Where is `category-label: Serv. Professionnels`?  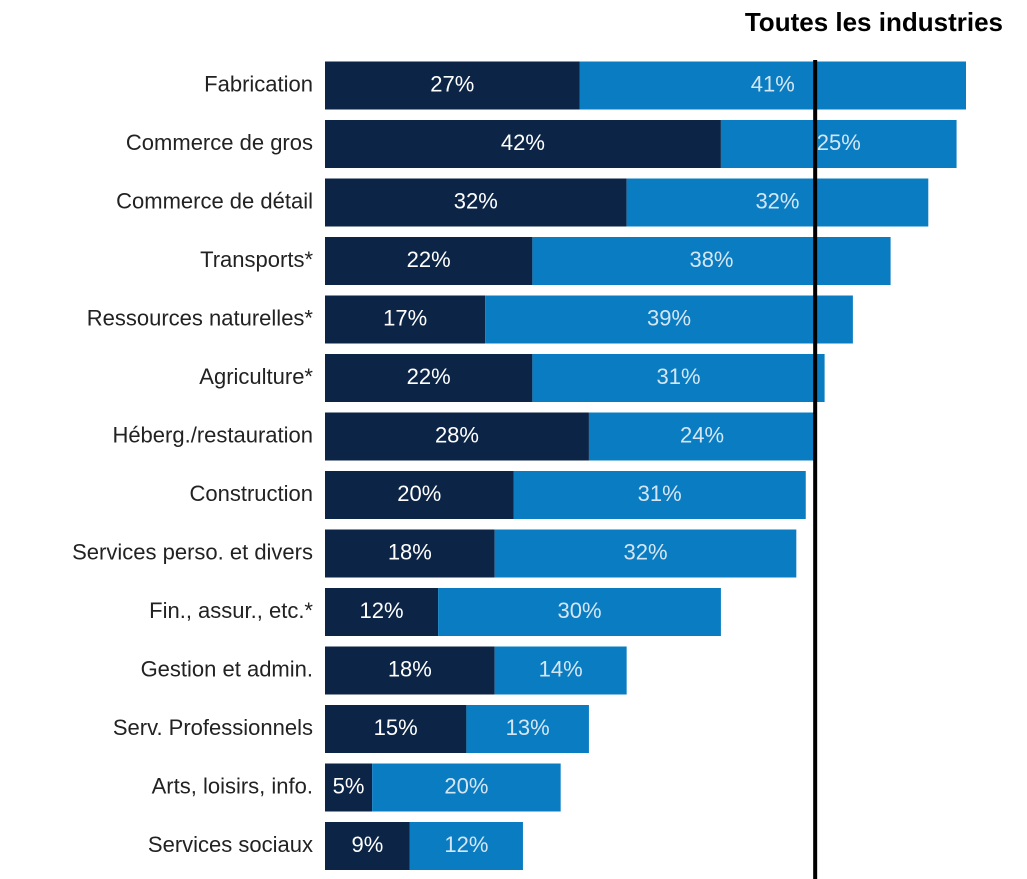
category-label: Serv. Professionnels is located at coordinates (213, 727).